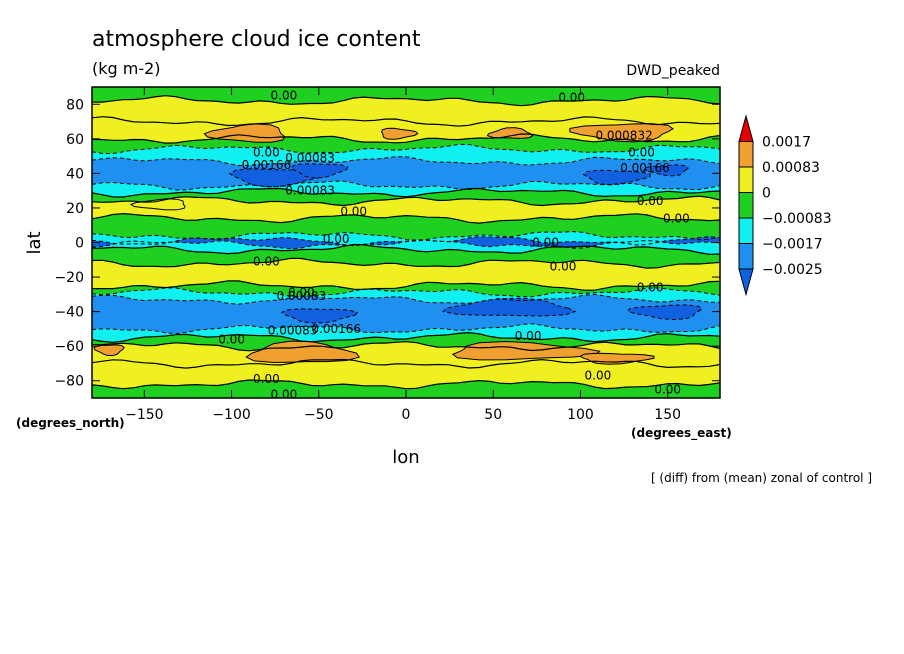 This screenshot has width=904, height=654. Describe the element at coordinates (673, 71) in the screenshot. I see `experiment-label: DWD_peaked` at that location.